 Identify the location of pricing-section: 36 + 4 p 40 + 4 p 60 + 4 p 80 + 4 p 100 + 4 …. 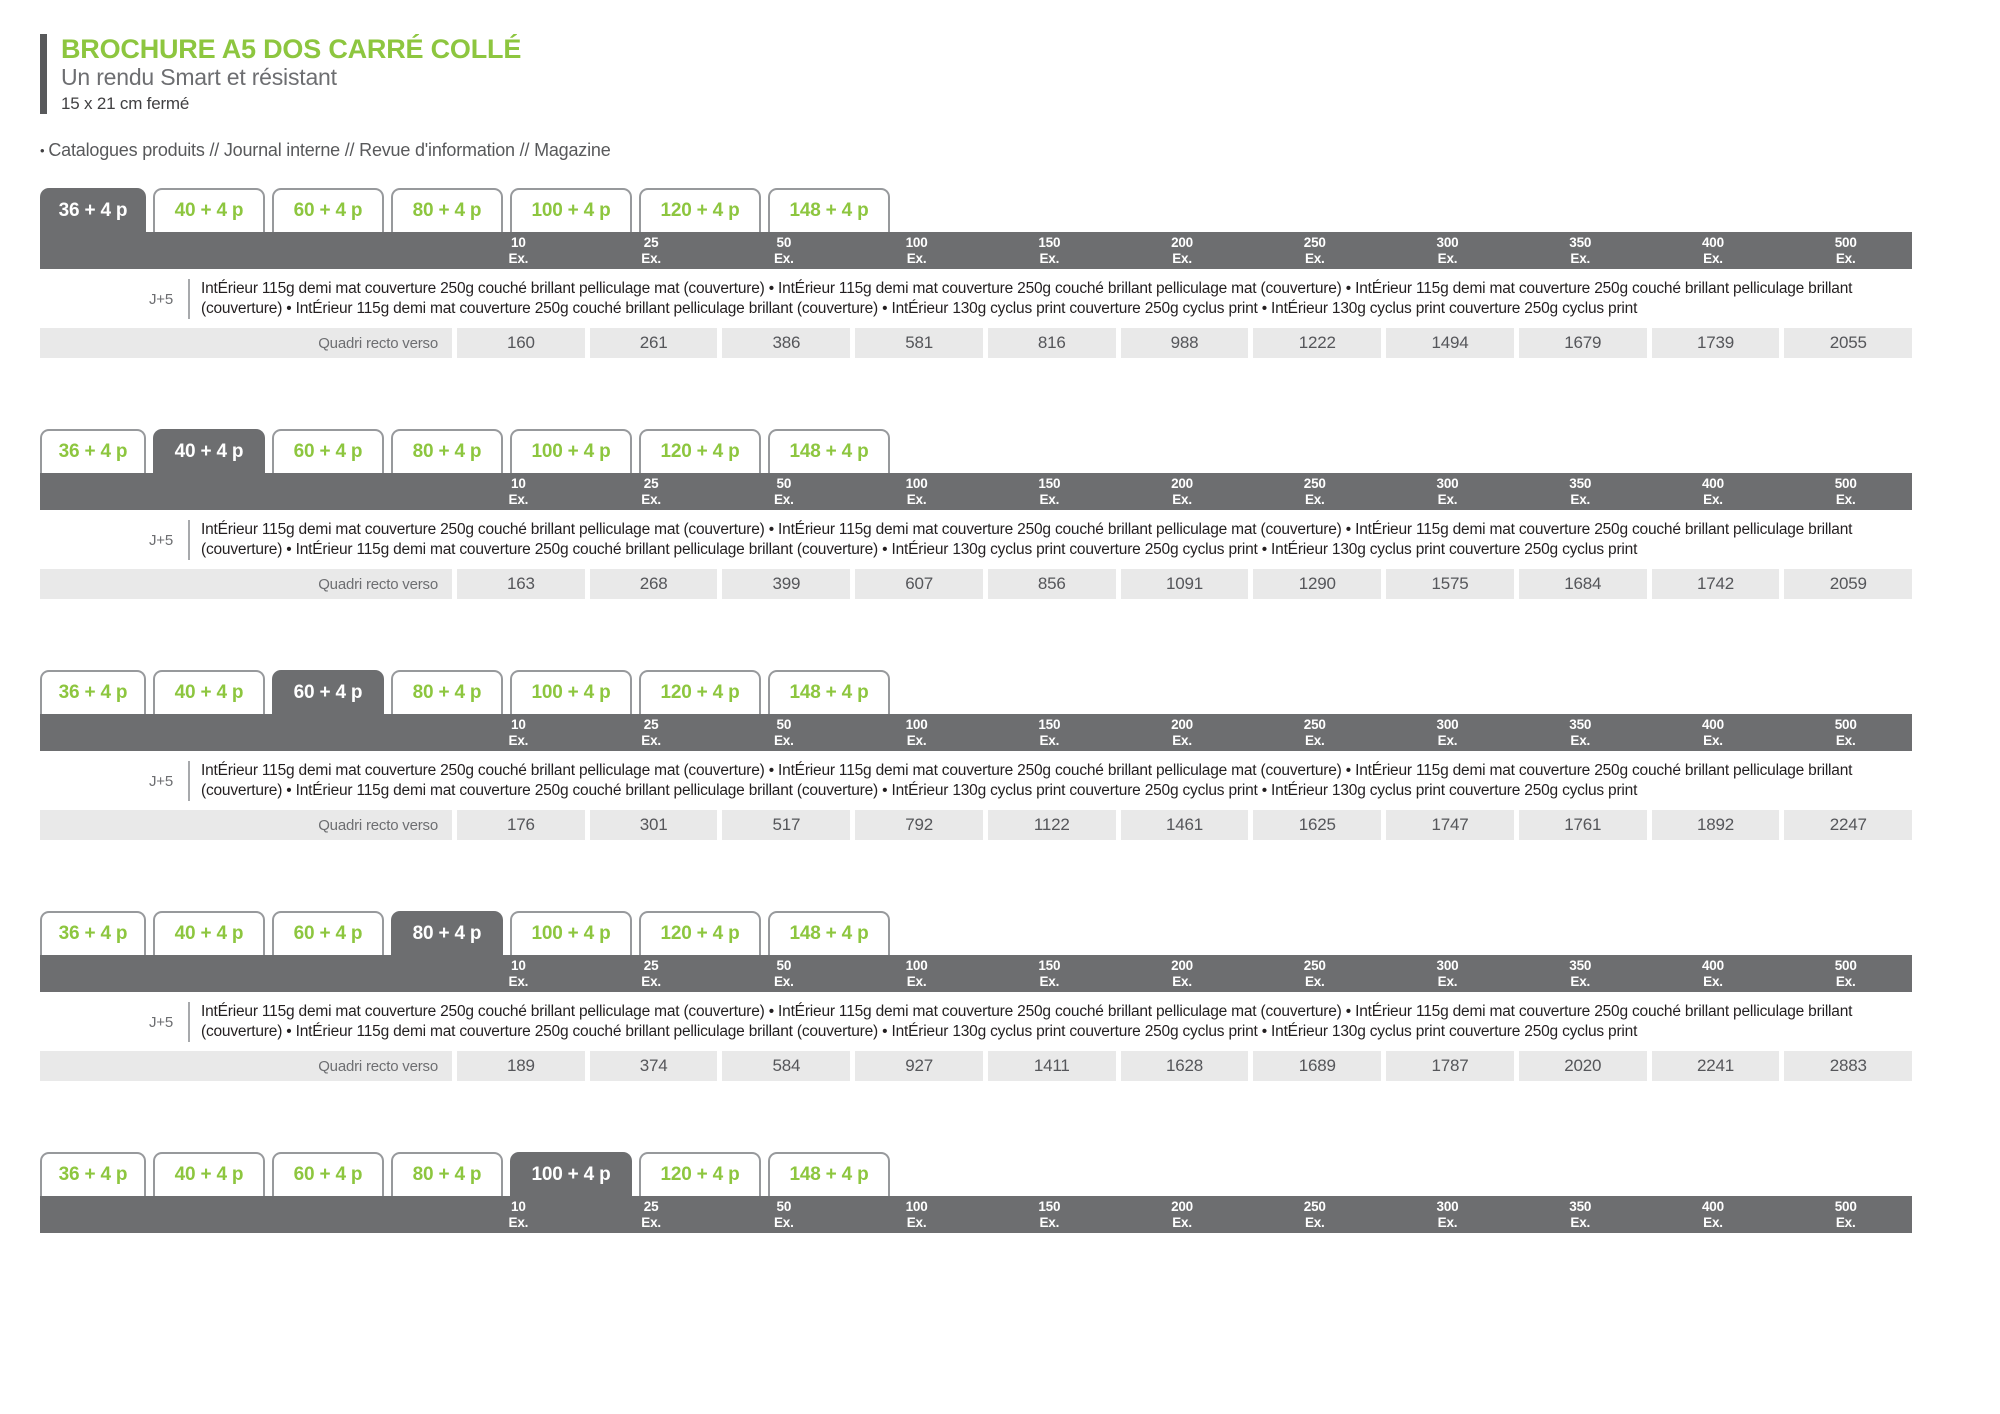
(976, 514).